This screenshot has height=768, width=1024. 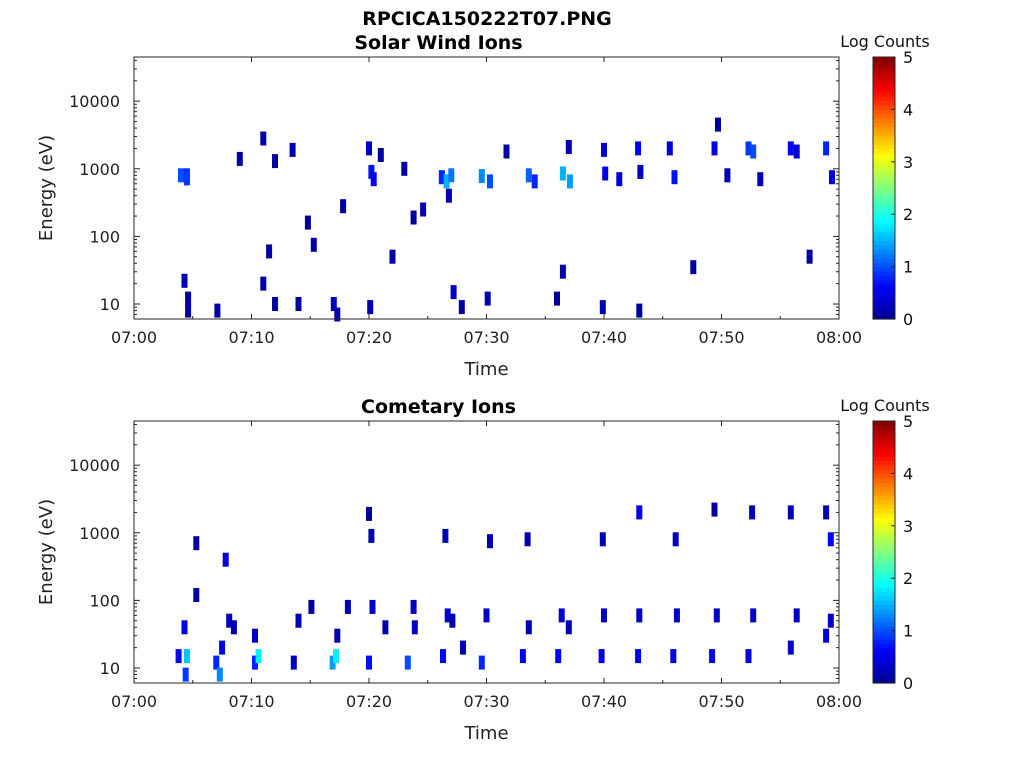 I want to click on x-tick-label: 07:50, so click(x=721, y=701).